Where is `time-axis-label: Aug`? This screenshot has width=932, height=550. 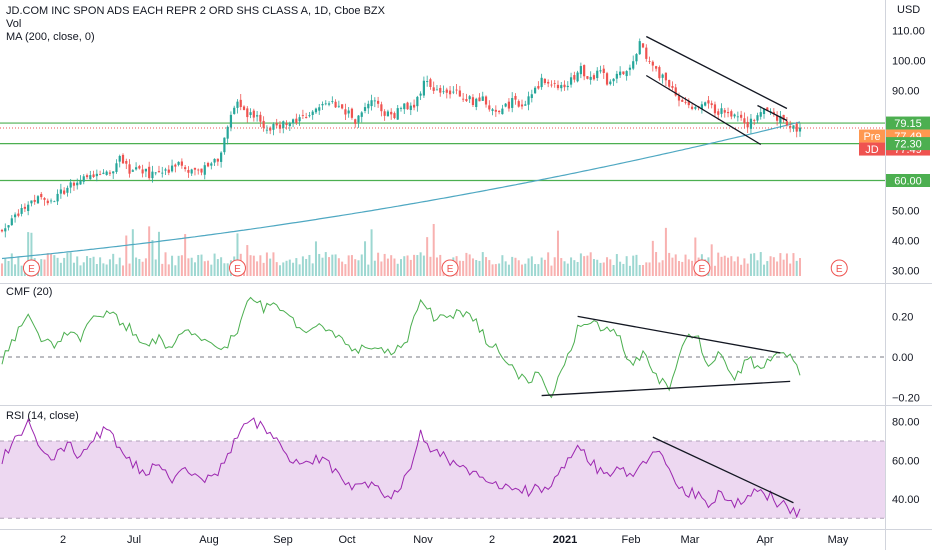 time-axis-label: Aug is located at coordinates (209, 540).